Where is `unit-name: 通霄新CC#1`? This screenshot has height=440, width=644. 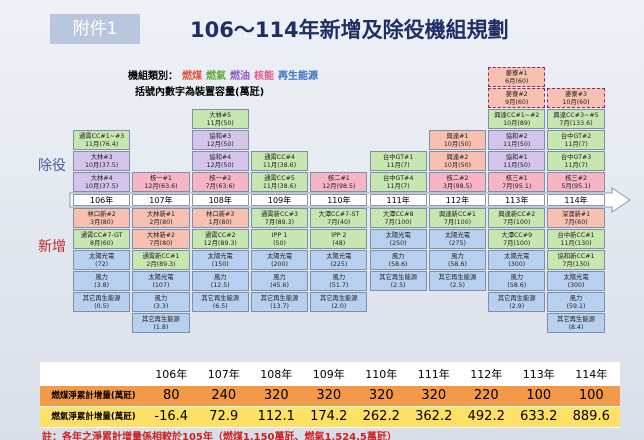 unit-name: 通霄新CC#1 is located at coordinates (161, 256).